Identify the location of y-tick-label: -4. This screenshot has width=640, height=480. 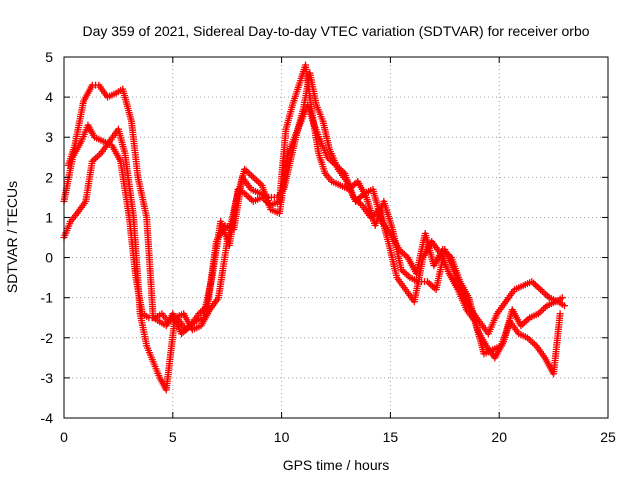
(47, 418).